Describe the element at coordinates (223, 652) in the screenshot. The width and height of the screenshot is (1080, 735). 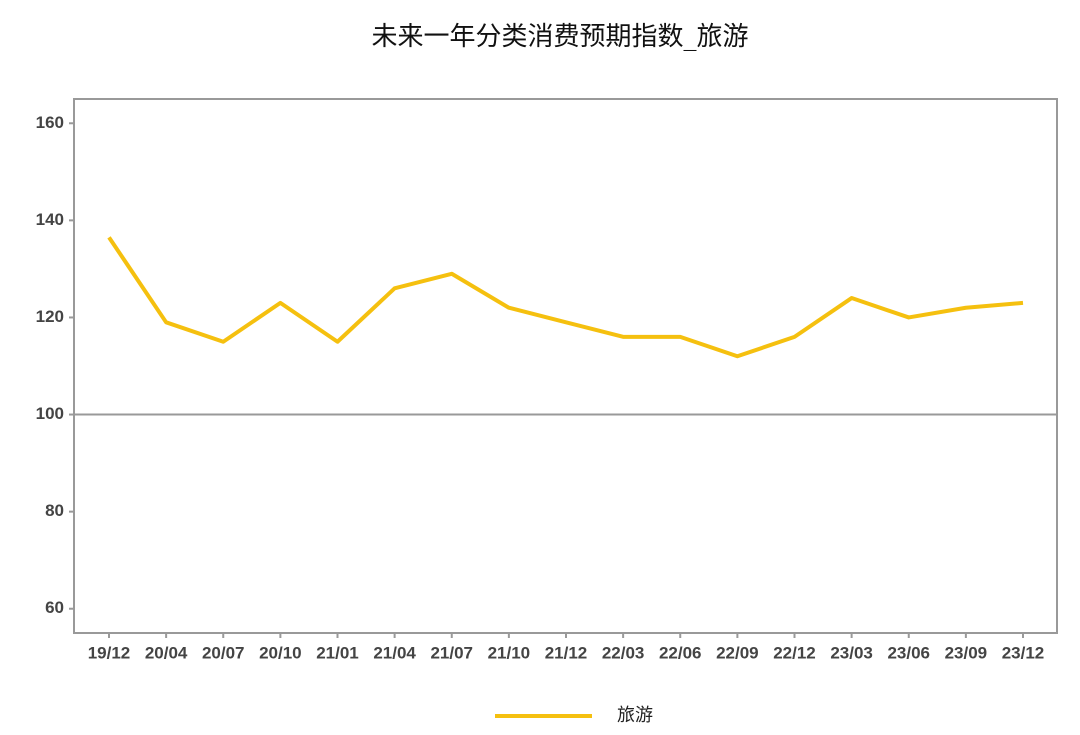
I see `x-tick-label: 20/07` at that location.